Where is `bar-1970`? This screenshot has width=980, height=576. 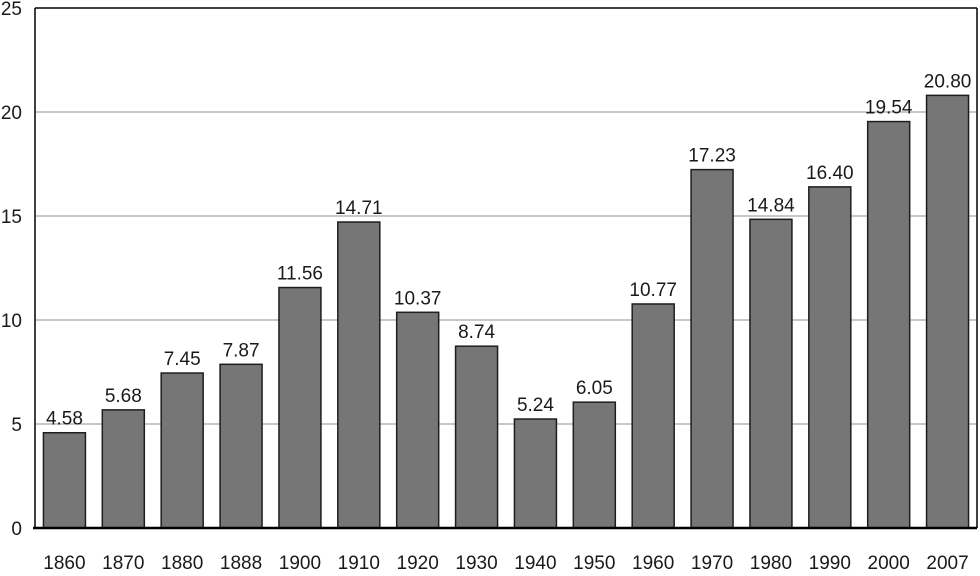 bar-1970 is located at coordinates (712, 348).